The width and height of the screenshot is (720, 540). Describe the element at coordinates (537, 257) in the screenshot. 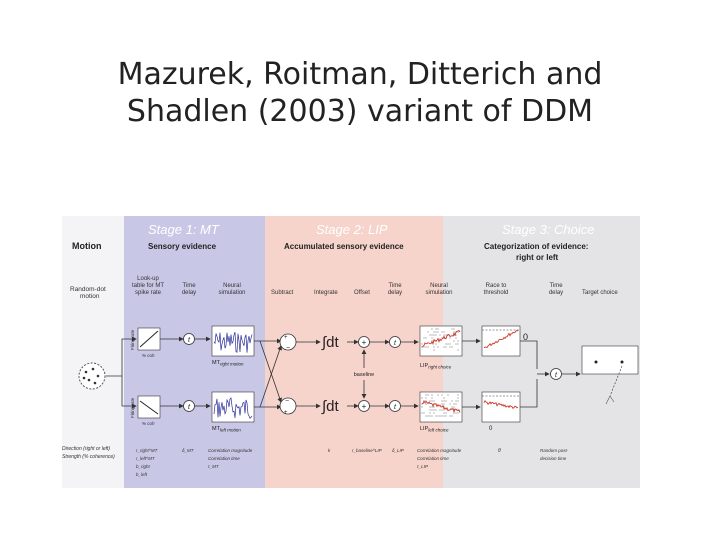

I see `stage3-subtitle-2: right or left` at that location.